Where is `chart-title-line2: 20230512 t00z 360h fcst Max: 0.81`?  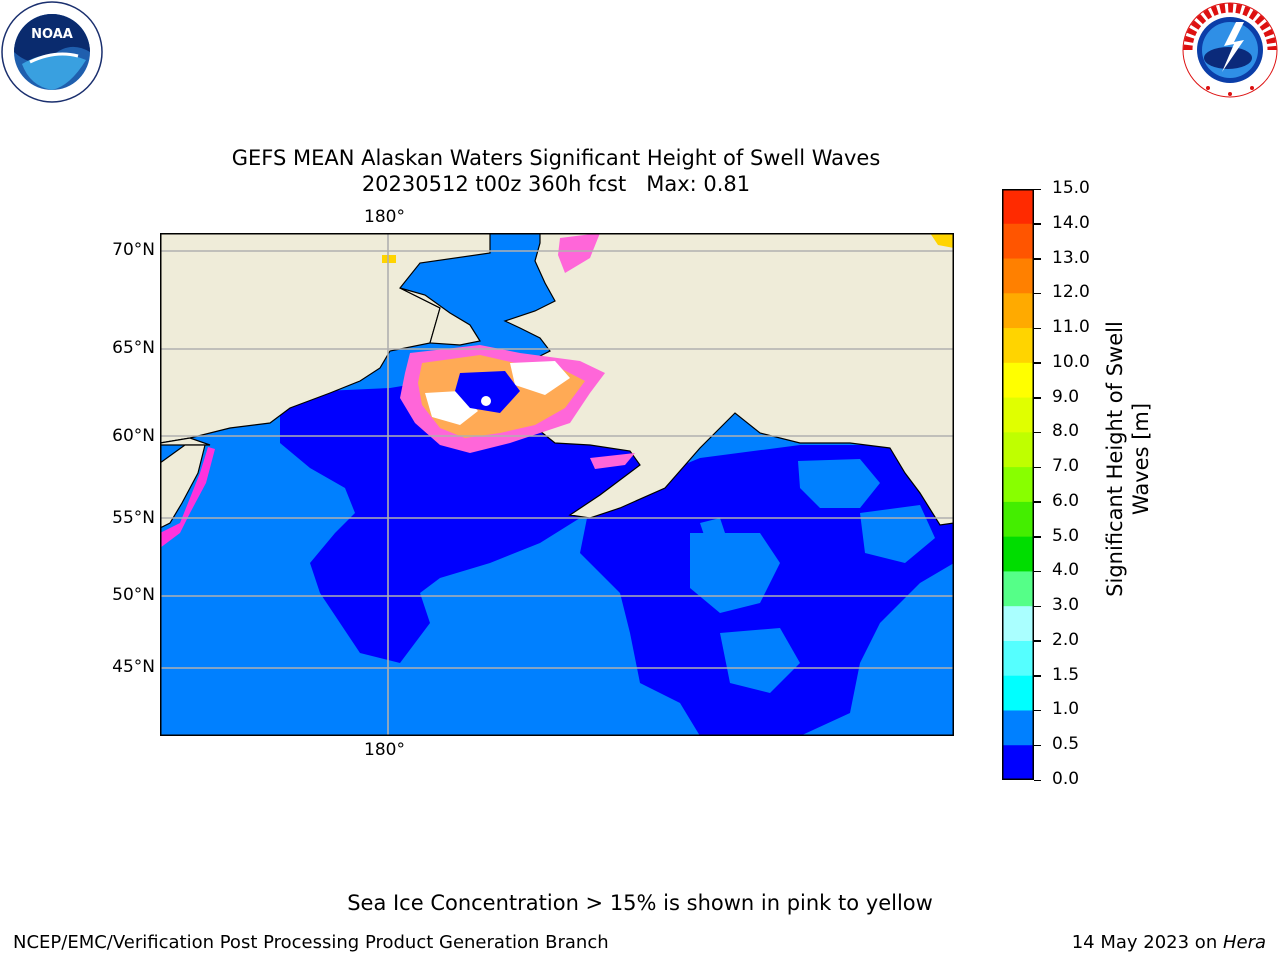 chart-title-line2: 20230512 t00z 360h fcst Max: 0.81 is located at coordinates (556, 184).